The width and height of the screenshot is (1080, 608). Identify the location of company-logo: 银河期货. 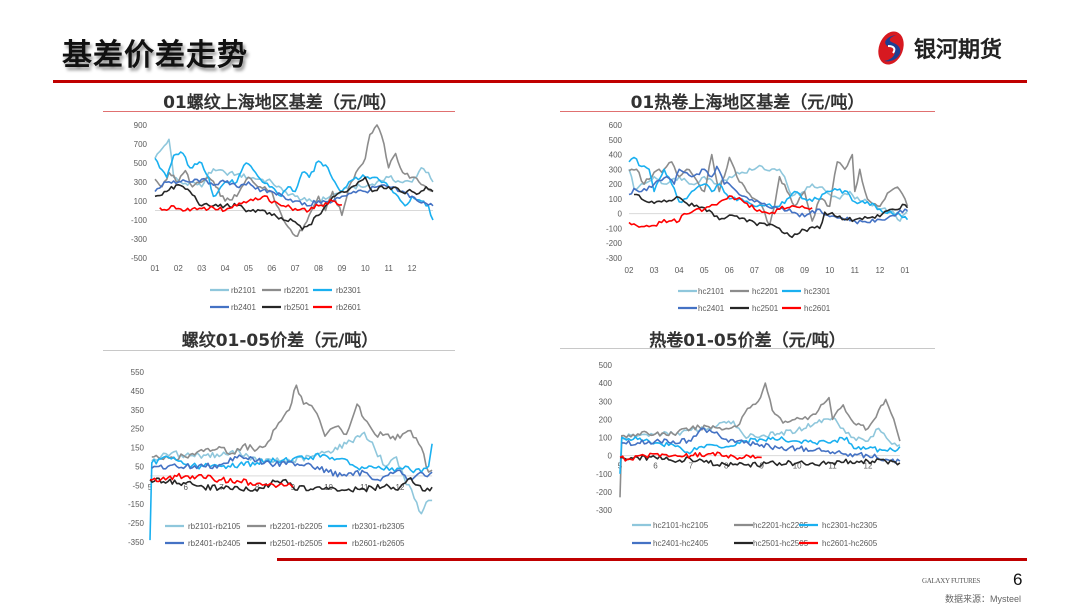
(939, 48).